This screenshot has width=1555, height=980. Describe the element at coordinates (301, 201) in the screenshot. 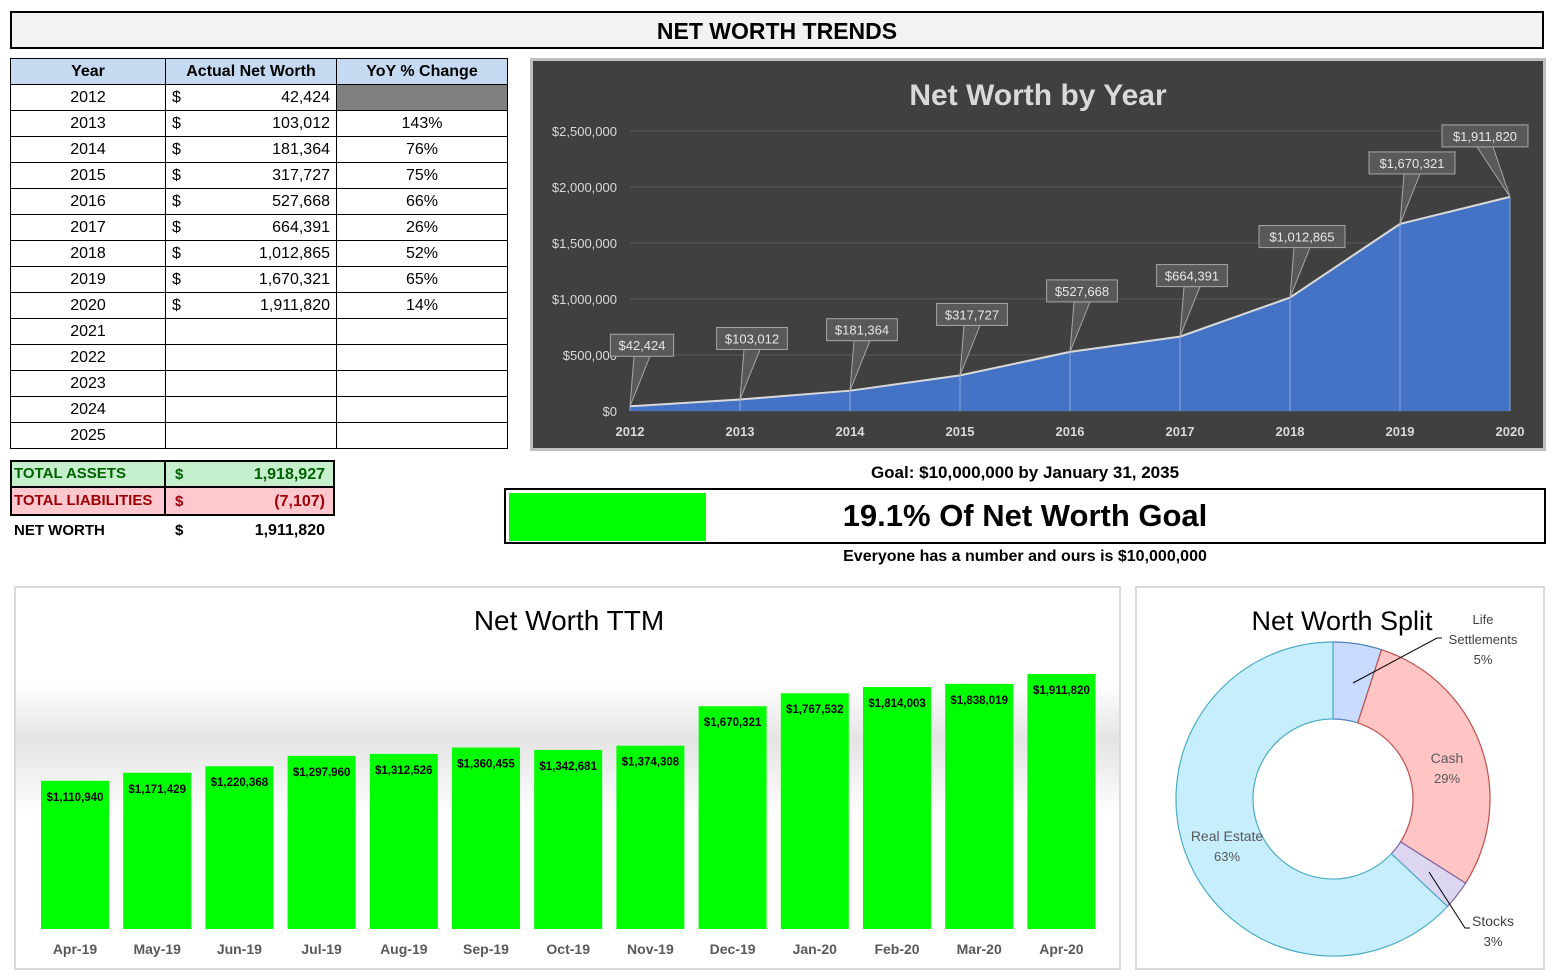

I see `net-worth-amount: 527,668` at that location.